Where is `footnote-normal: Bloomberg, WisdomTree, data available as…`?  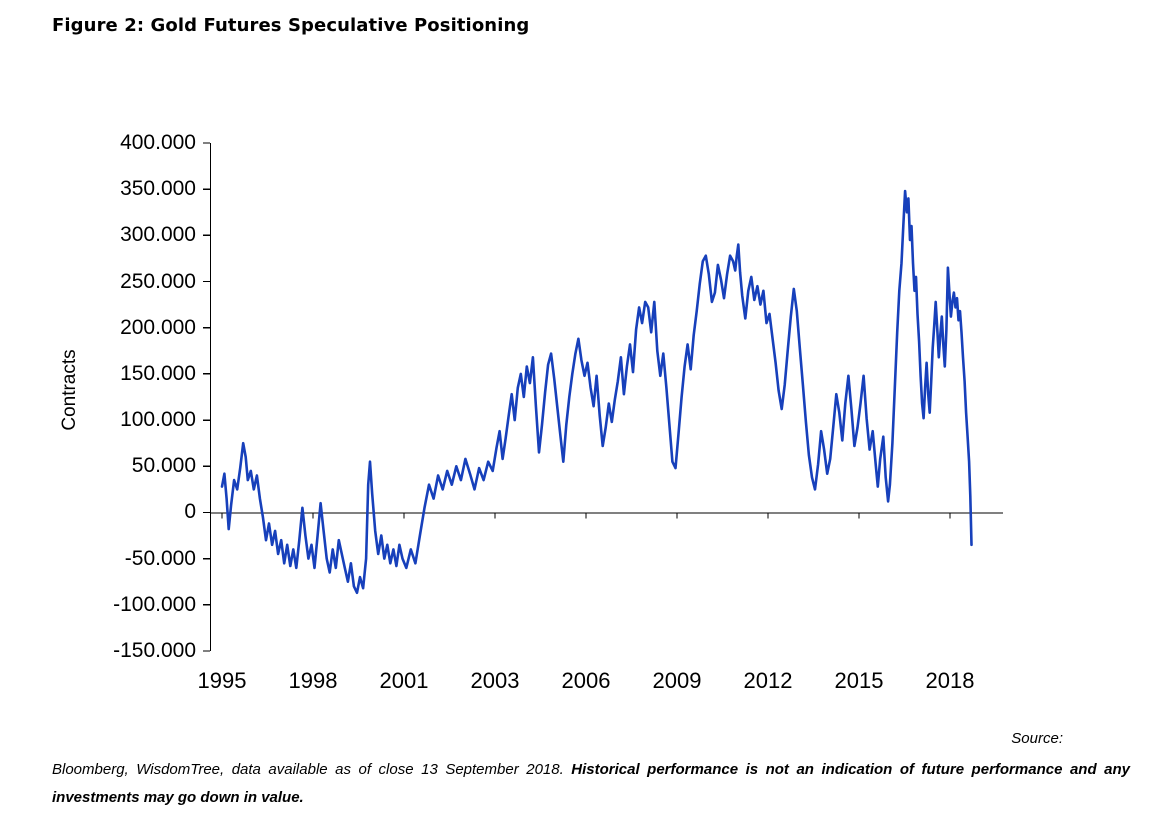
footnote-normal: Bloomberg, WisdomTree, data available as… is located at coordinates (312, 769).